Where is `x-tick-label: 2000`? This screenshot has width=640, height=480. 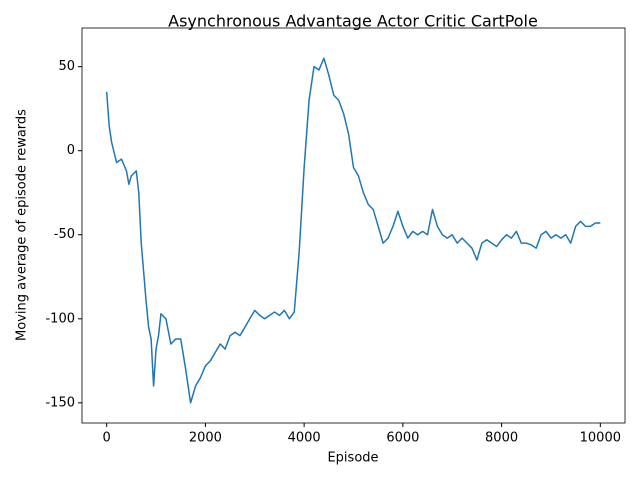 x-tick-label: 2000 is located at coordinates (205, 438).